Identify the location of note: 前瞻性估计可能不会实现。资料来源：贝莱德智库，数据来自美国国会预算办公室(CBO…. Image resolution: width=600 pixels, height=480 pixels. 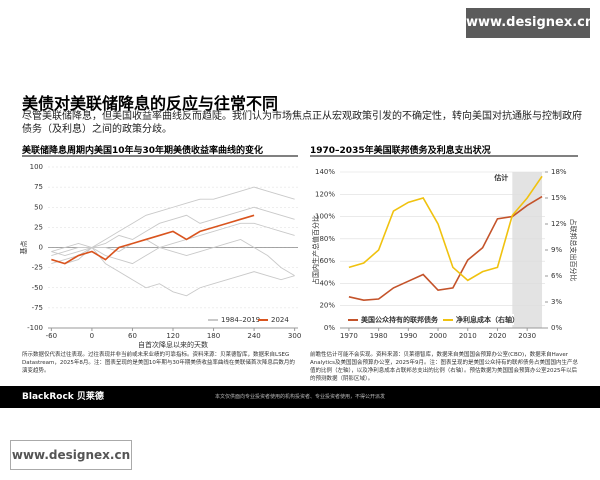
(444, 367).